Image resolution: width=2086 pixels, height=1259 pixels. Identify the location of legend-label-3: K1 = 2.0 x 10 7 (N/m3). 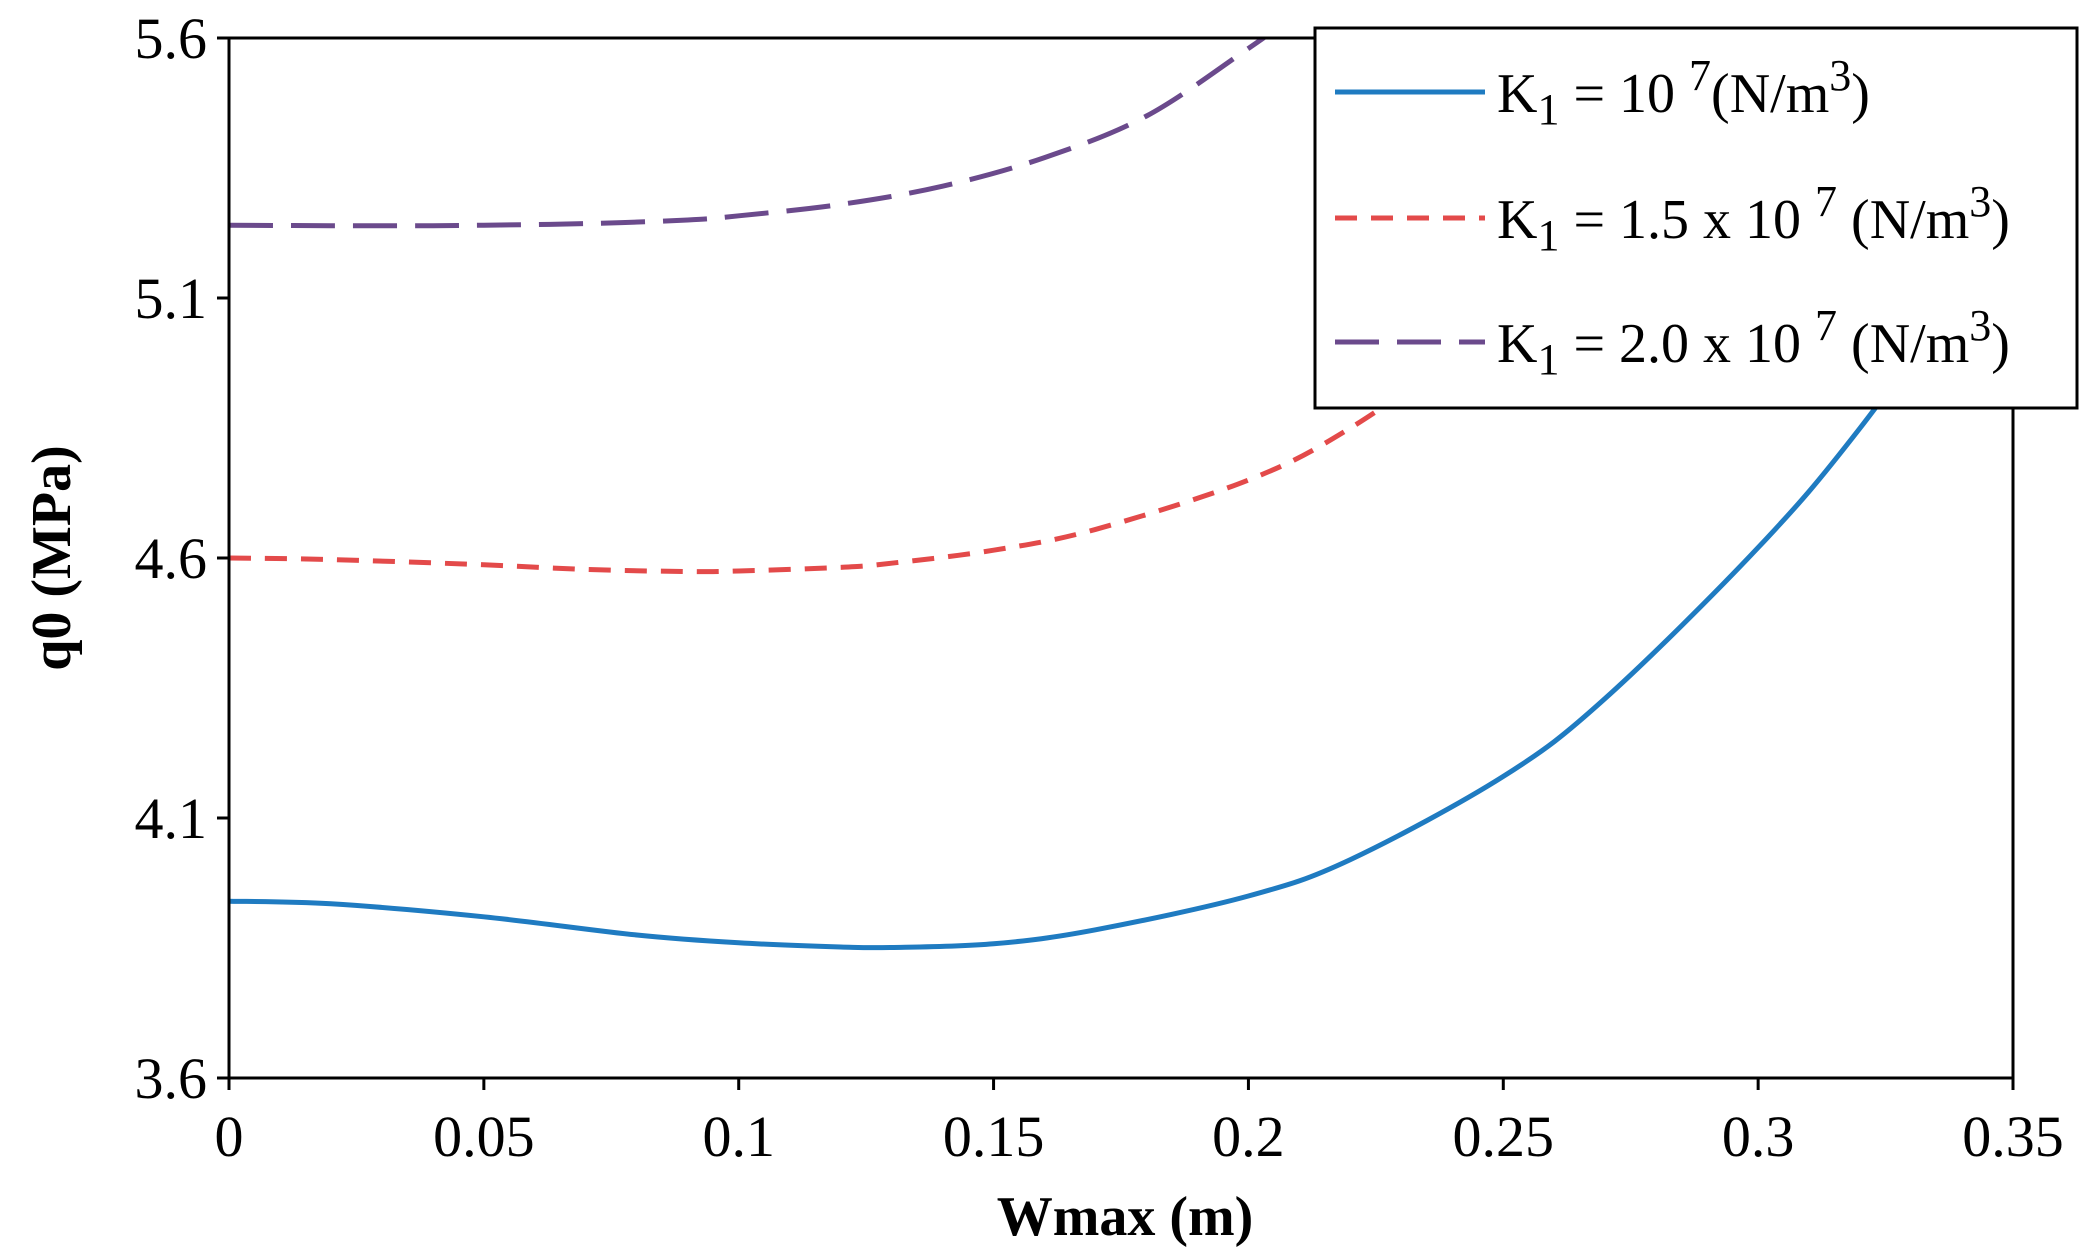
(1753, 342).